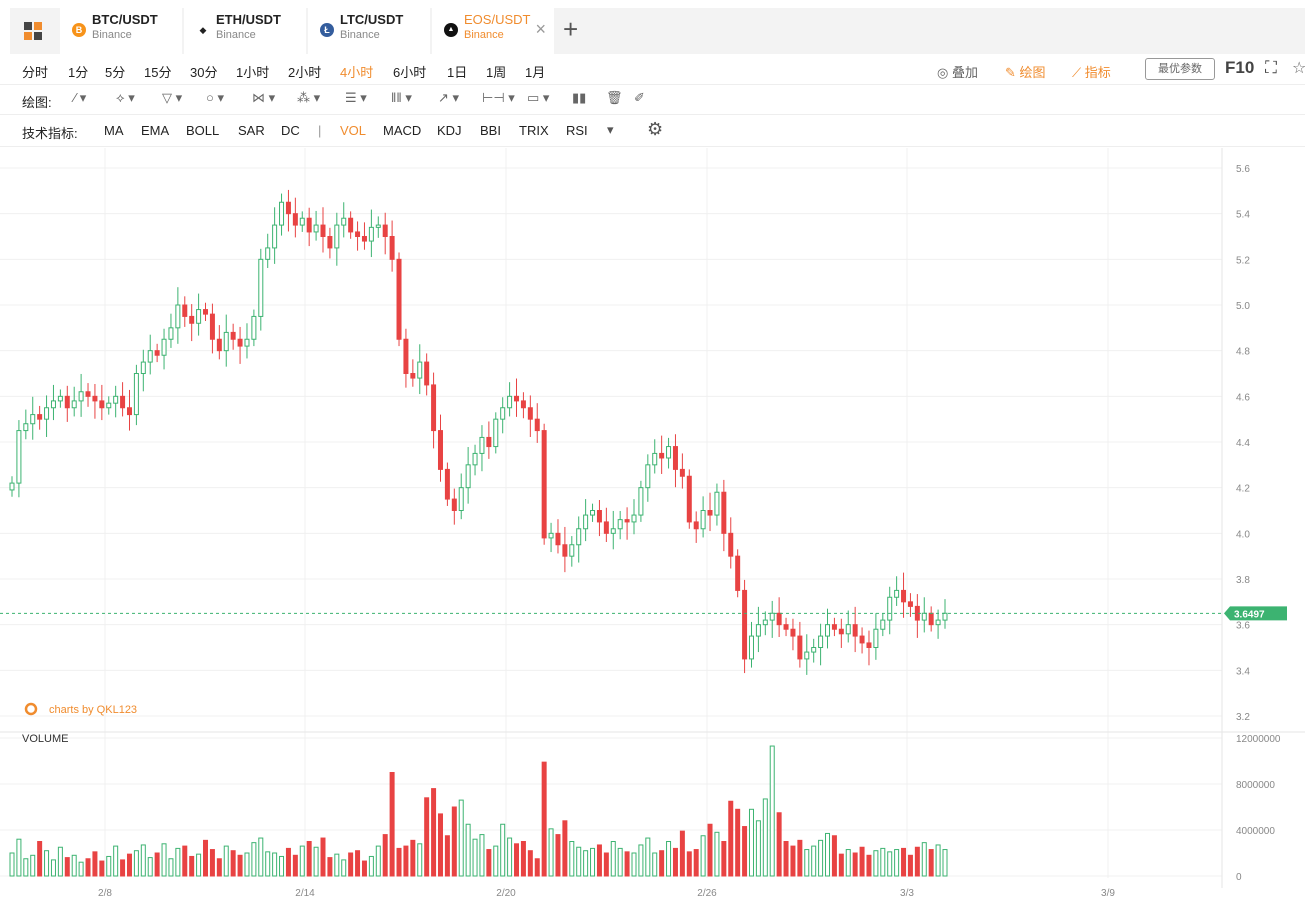  Describe the element at coordinates (203, 130) in the screenshot. I see `indicator-item: BOLL` at that location.